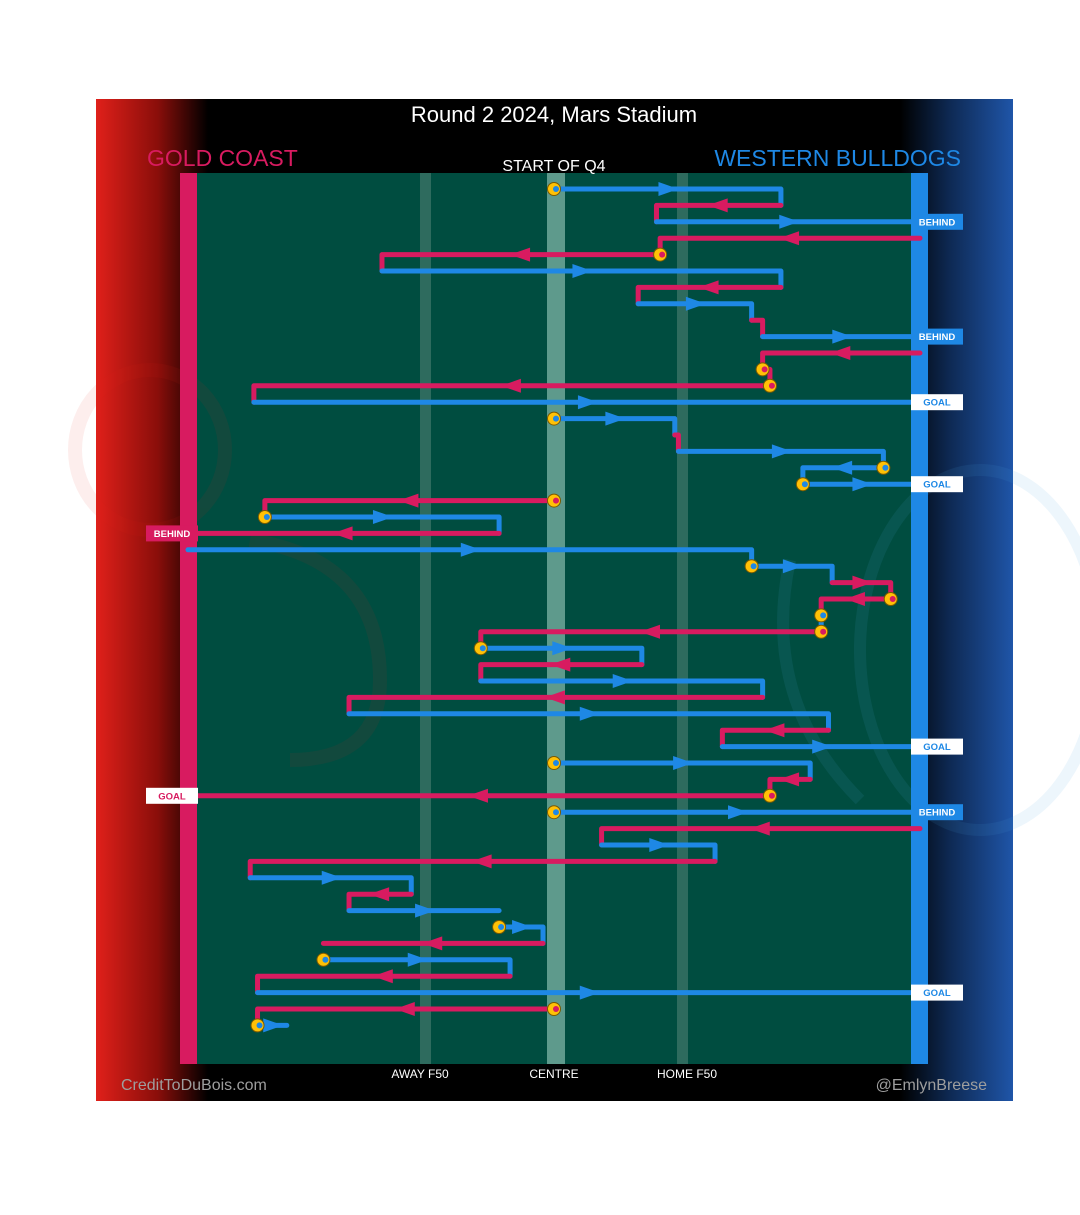 This screenshot has height=1215, width=1080. I want to click on result-behind-10: BEHIND, so click(937, 336).